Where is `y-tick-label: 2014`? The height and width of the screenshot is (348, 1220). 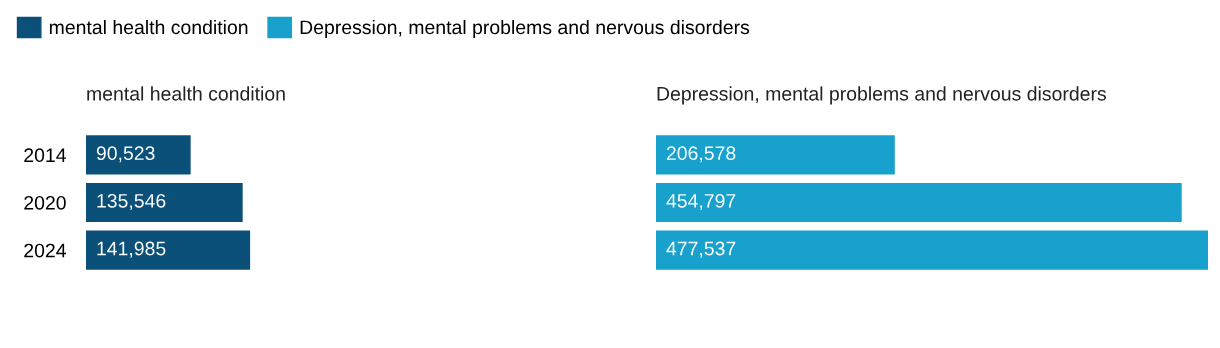 y-tick-label: 2014 is located at coordinates (45, 155).